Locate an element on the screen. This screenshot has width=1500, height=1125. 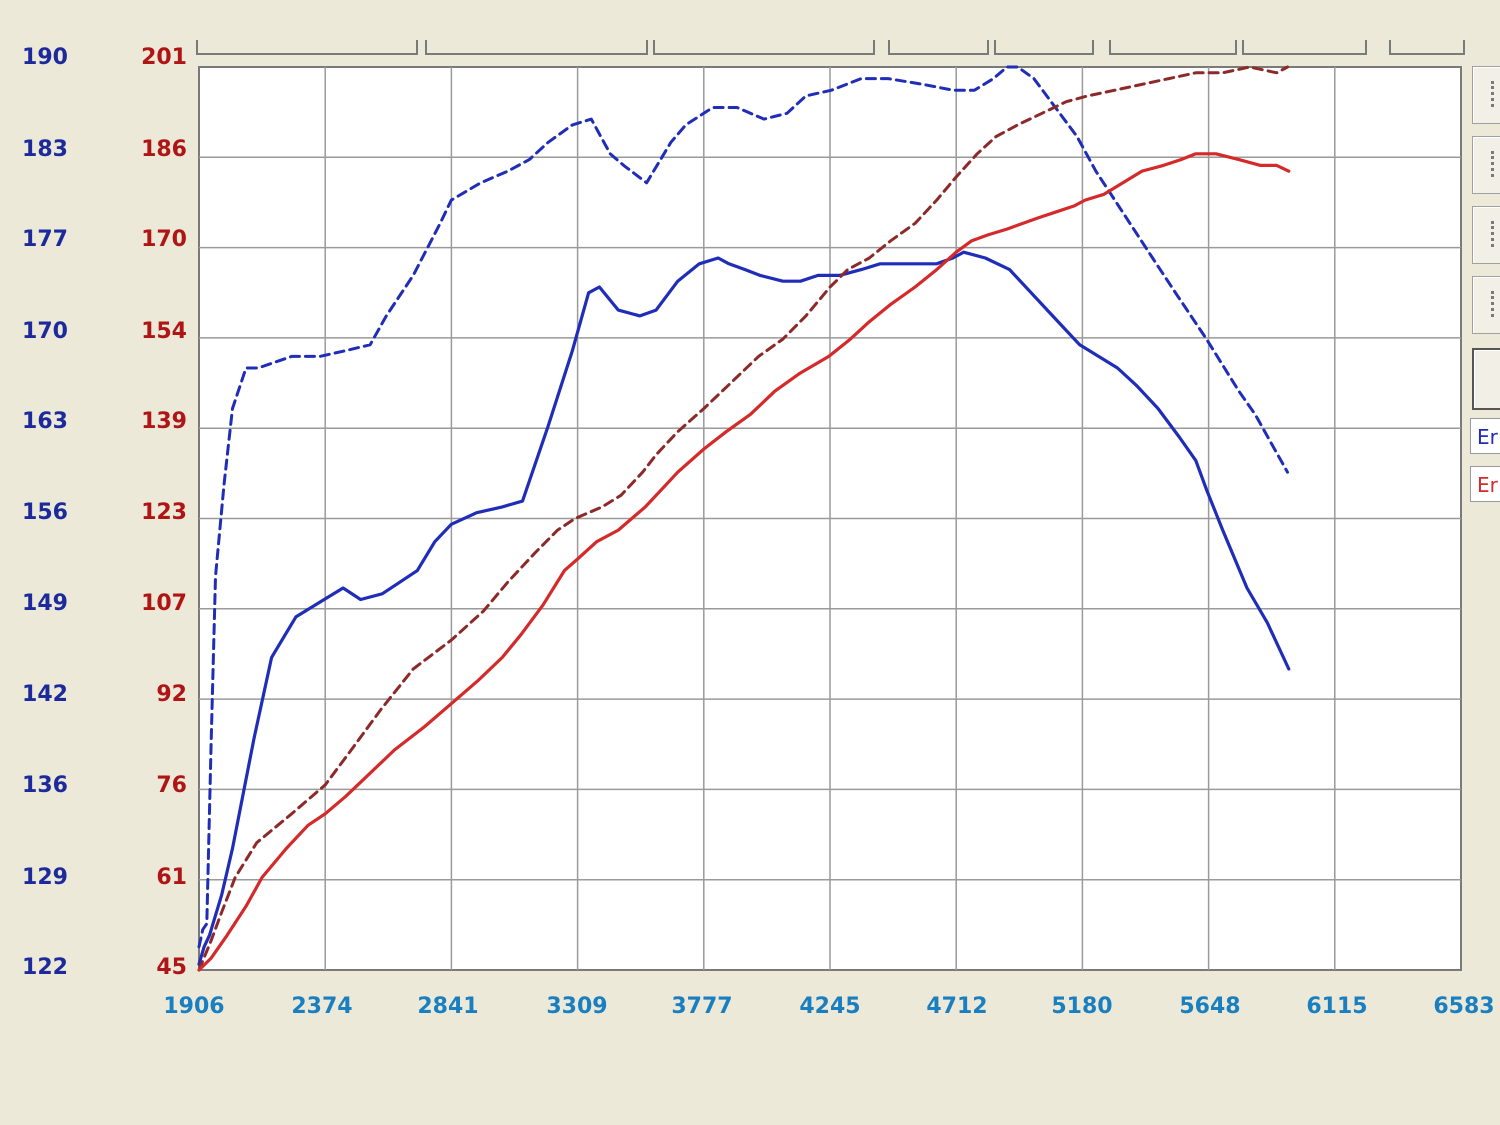
y-tick-label-blue: 136 is located at coordinates (45, 785).